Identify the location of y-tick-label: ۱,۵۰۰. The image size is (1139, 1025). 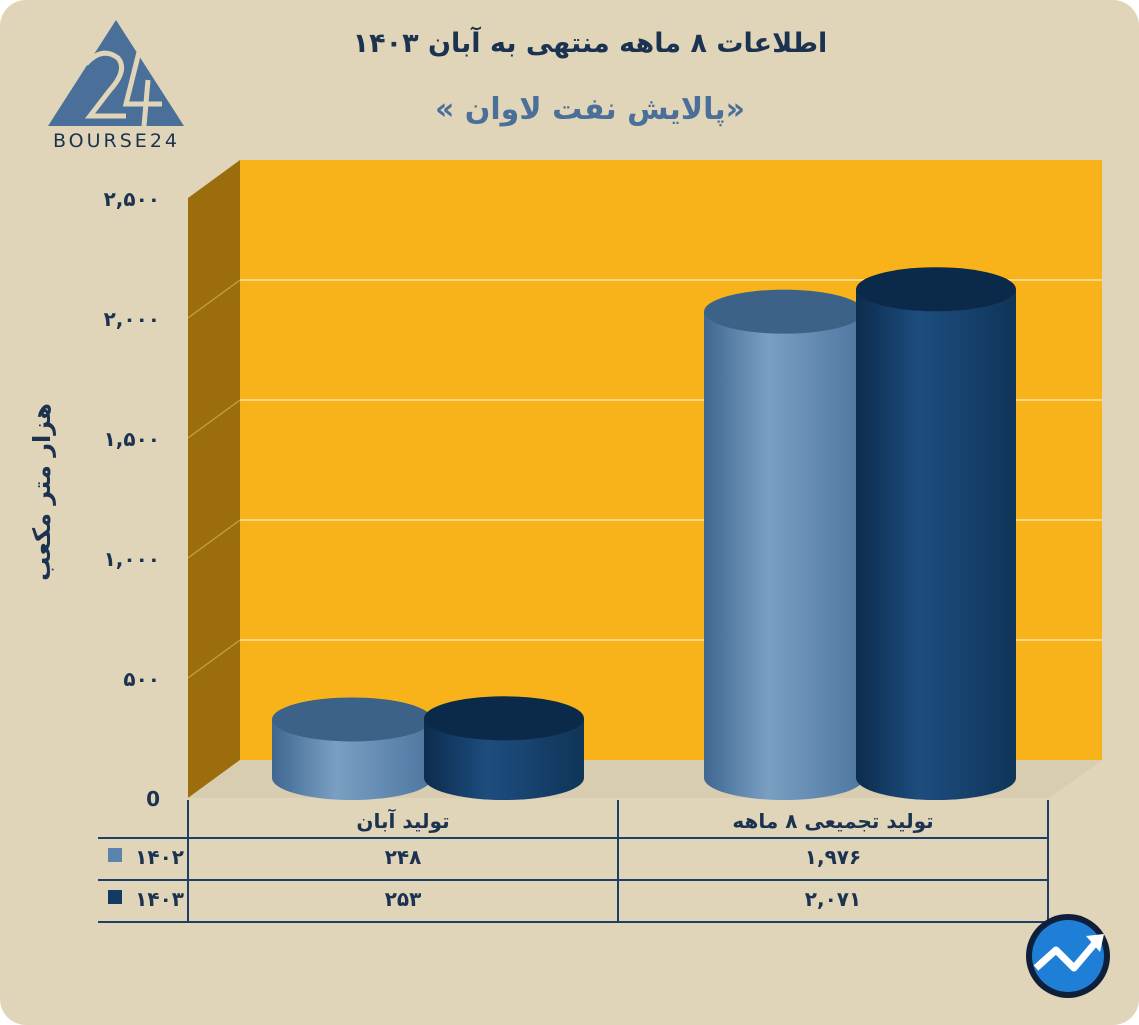
(132, 439).